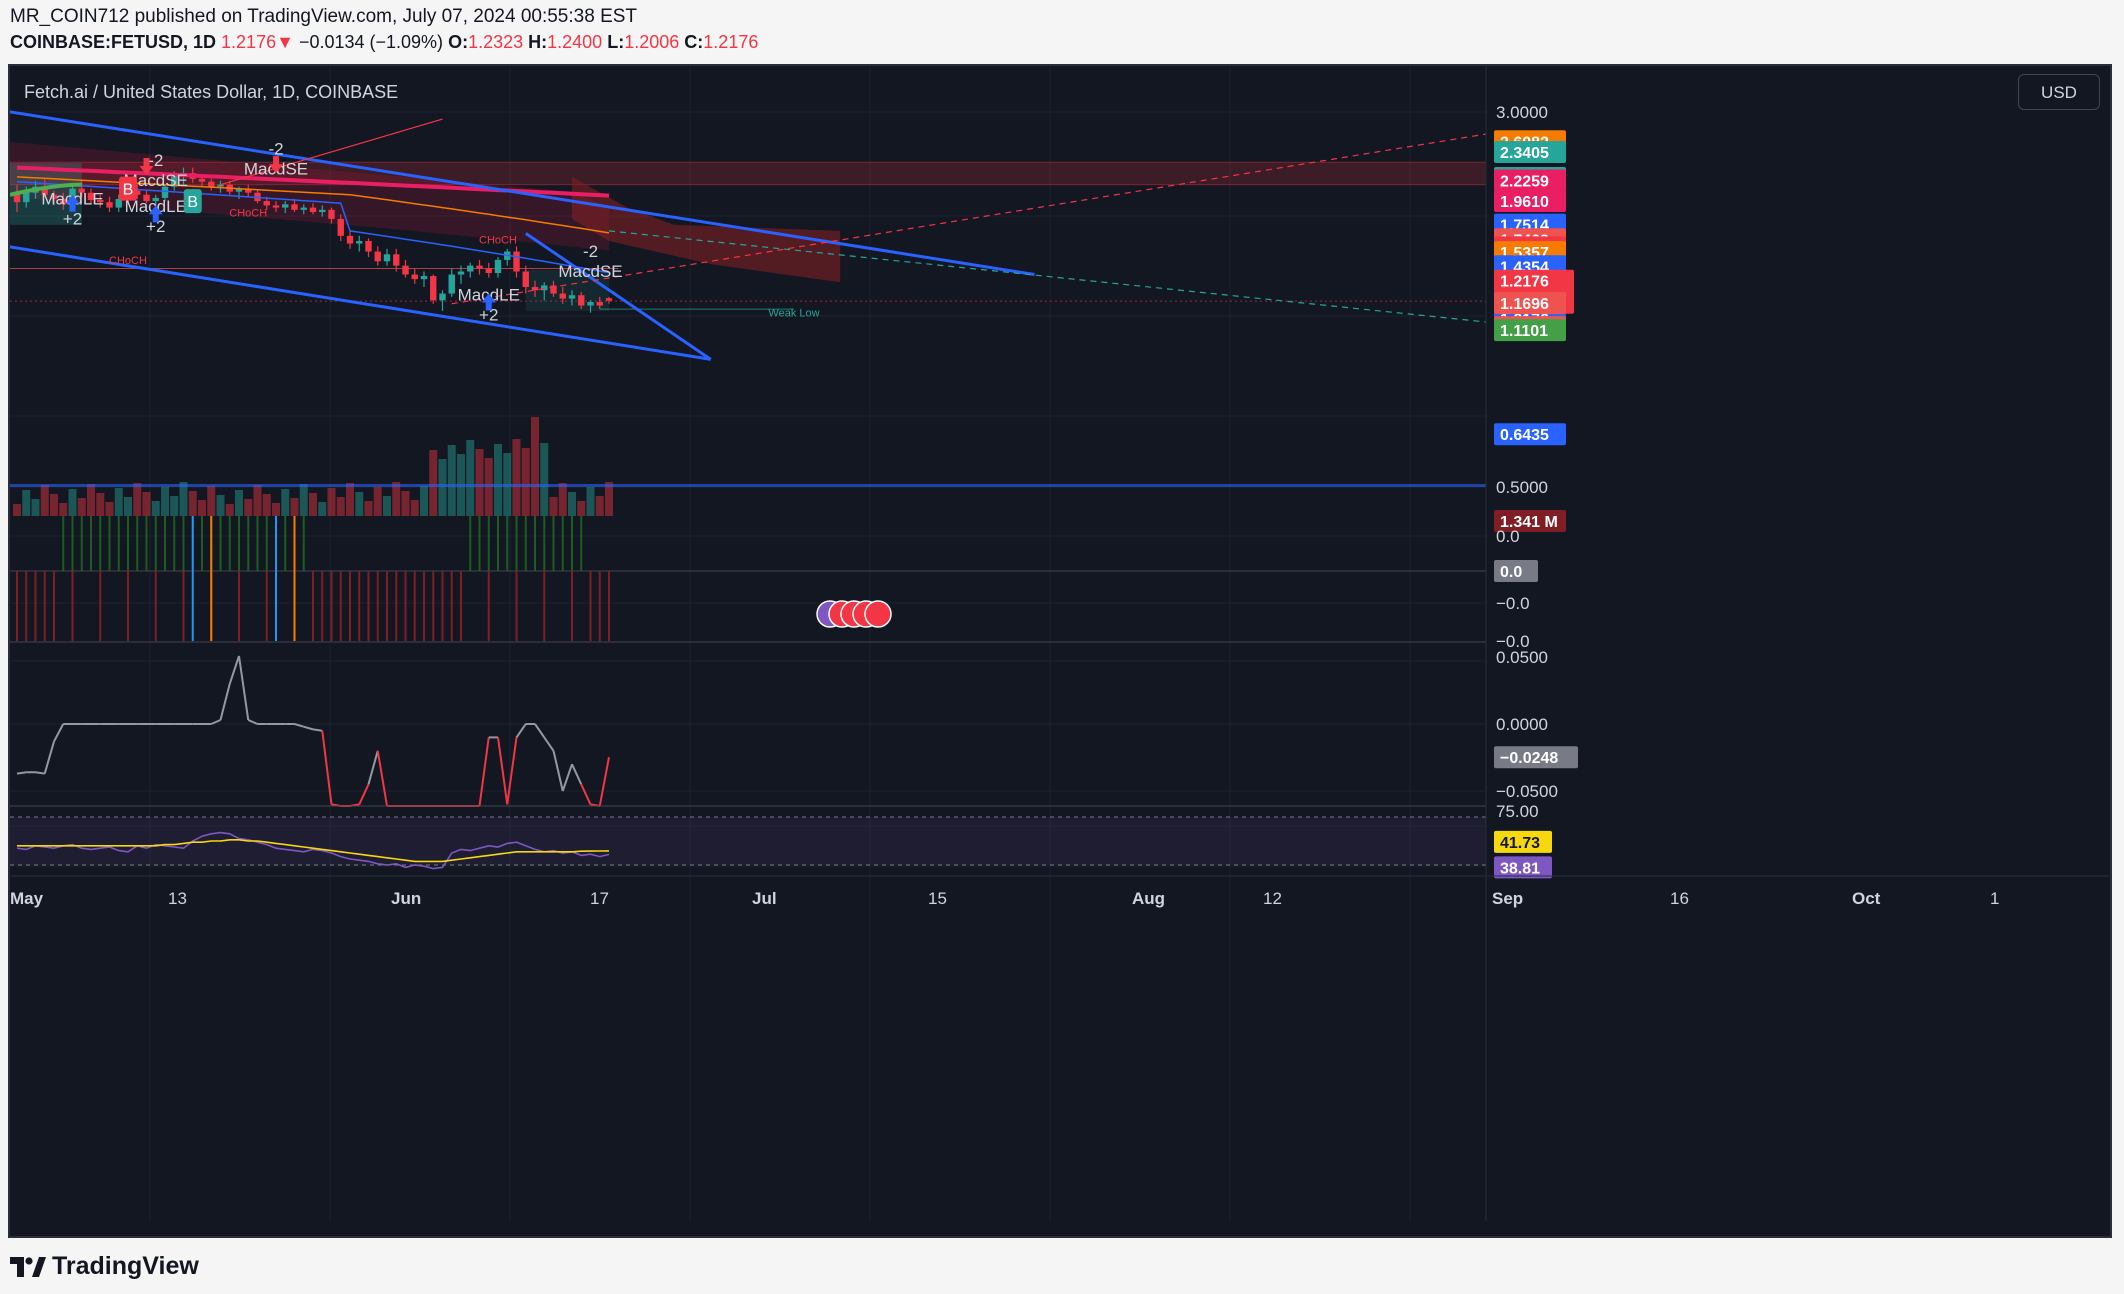 Image resolution: width=2124 pixels, height=1294 pixels. I want to click on tradingview-logo: TradingView, so click(104, 1266).